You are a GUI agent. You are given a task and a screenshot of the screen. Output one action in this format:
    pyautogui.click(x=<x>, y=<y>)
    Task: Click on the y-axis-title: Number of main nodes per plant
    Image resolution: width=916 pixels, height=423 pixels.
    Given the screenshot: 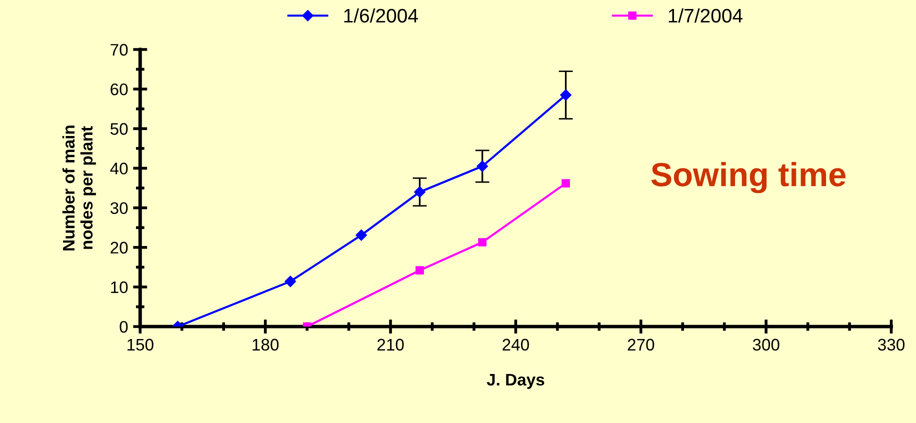 What is the action you would take?
    pyautogui.click(x=79, y=188)
    